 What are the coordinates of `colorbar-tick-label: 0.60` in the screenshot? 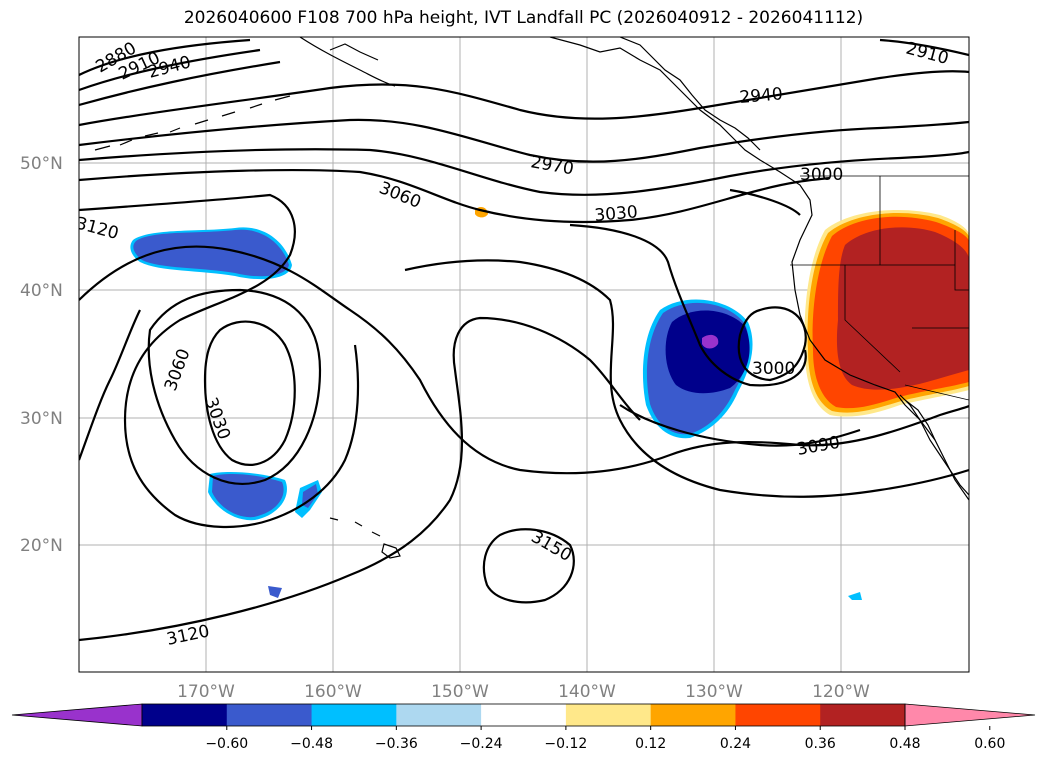 It's located at (989, 744).